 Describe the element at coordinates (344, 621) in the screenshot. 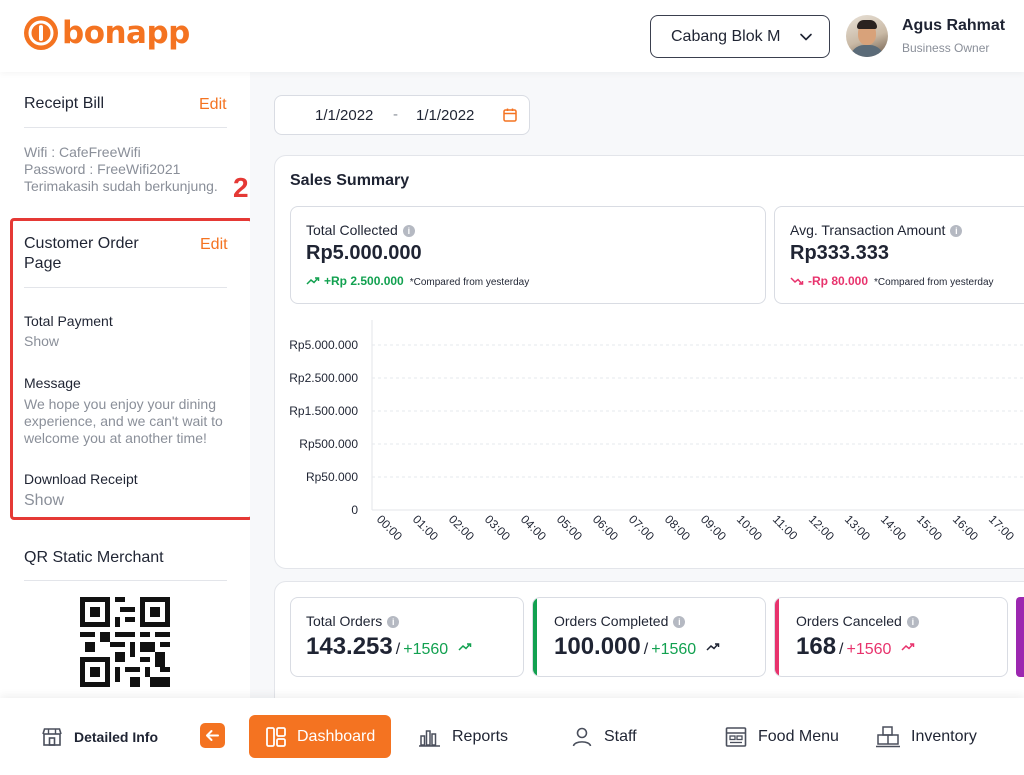

I see `total-orders-label: Total Orders` at that location.